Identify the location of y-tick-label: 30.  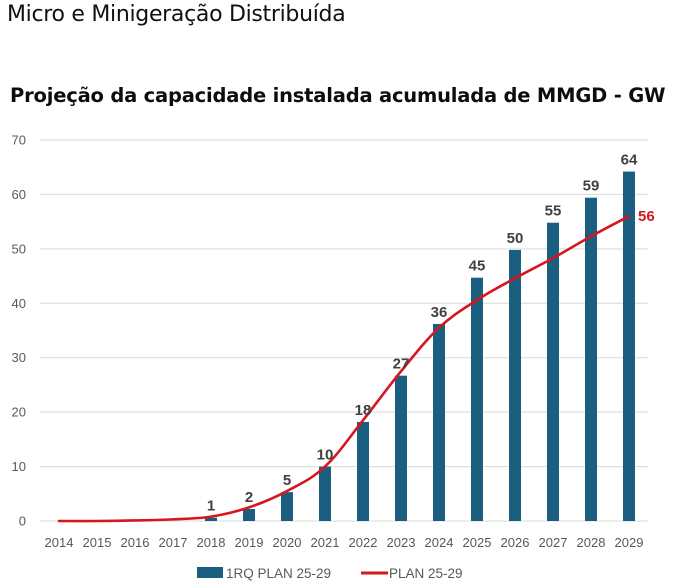
(19, 357).